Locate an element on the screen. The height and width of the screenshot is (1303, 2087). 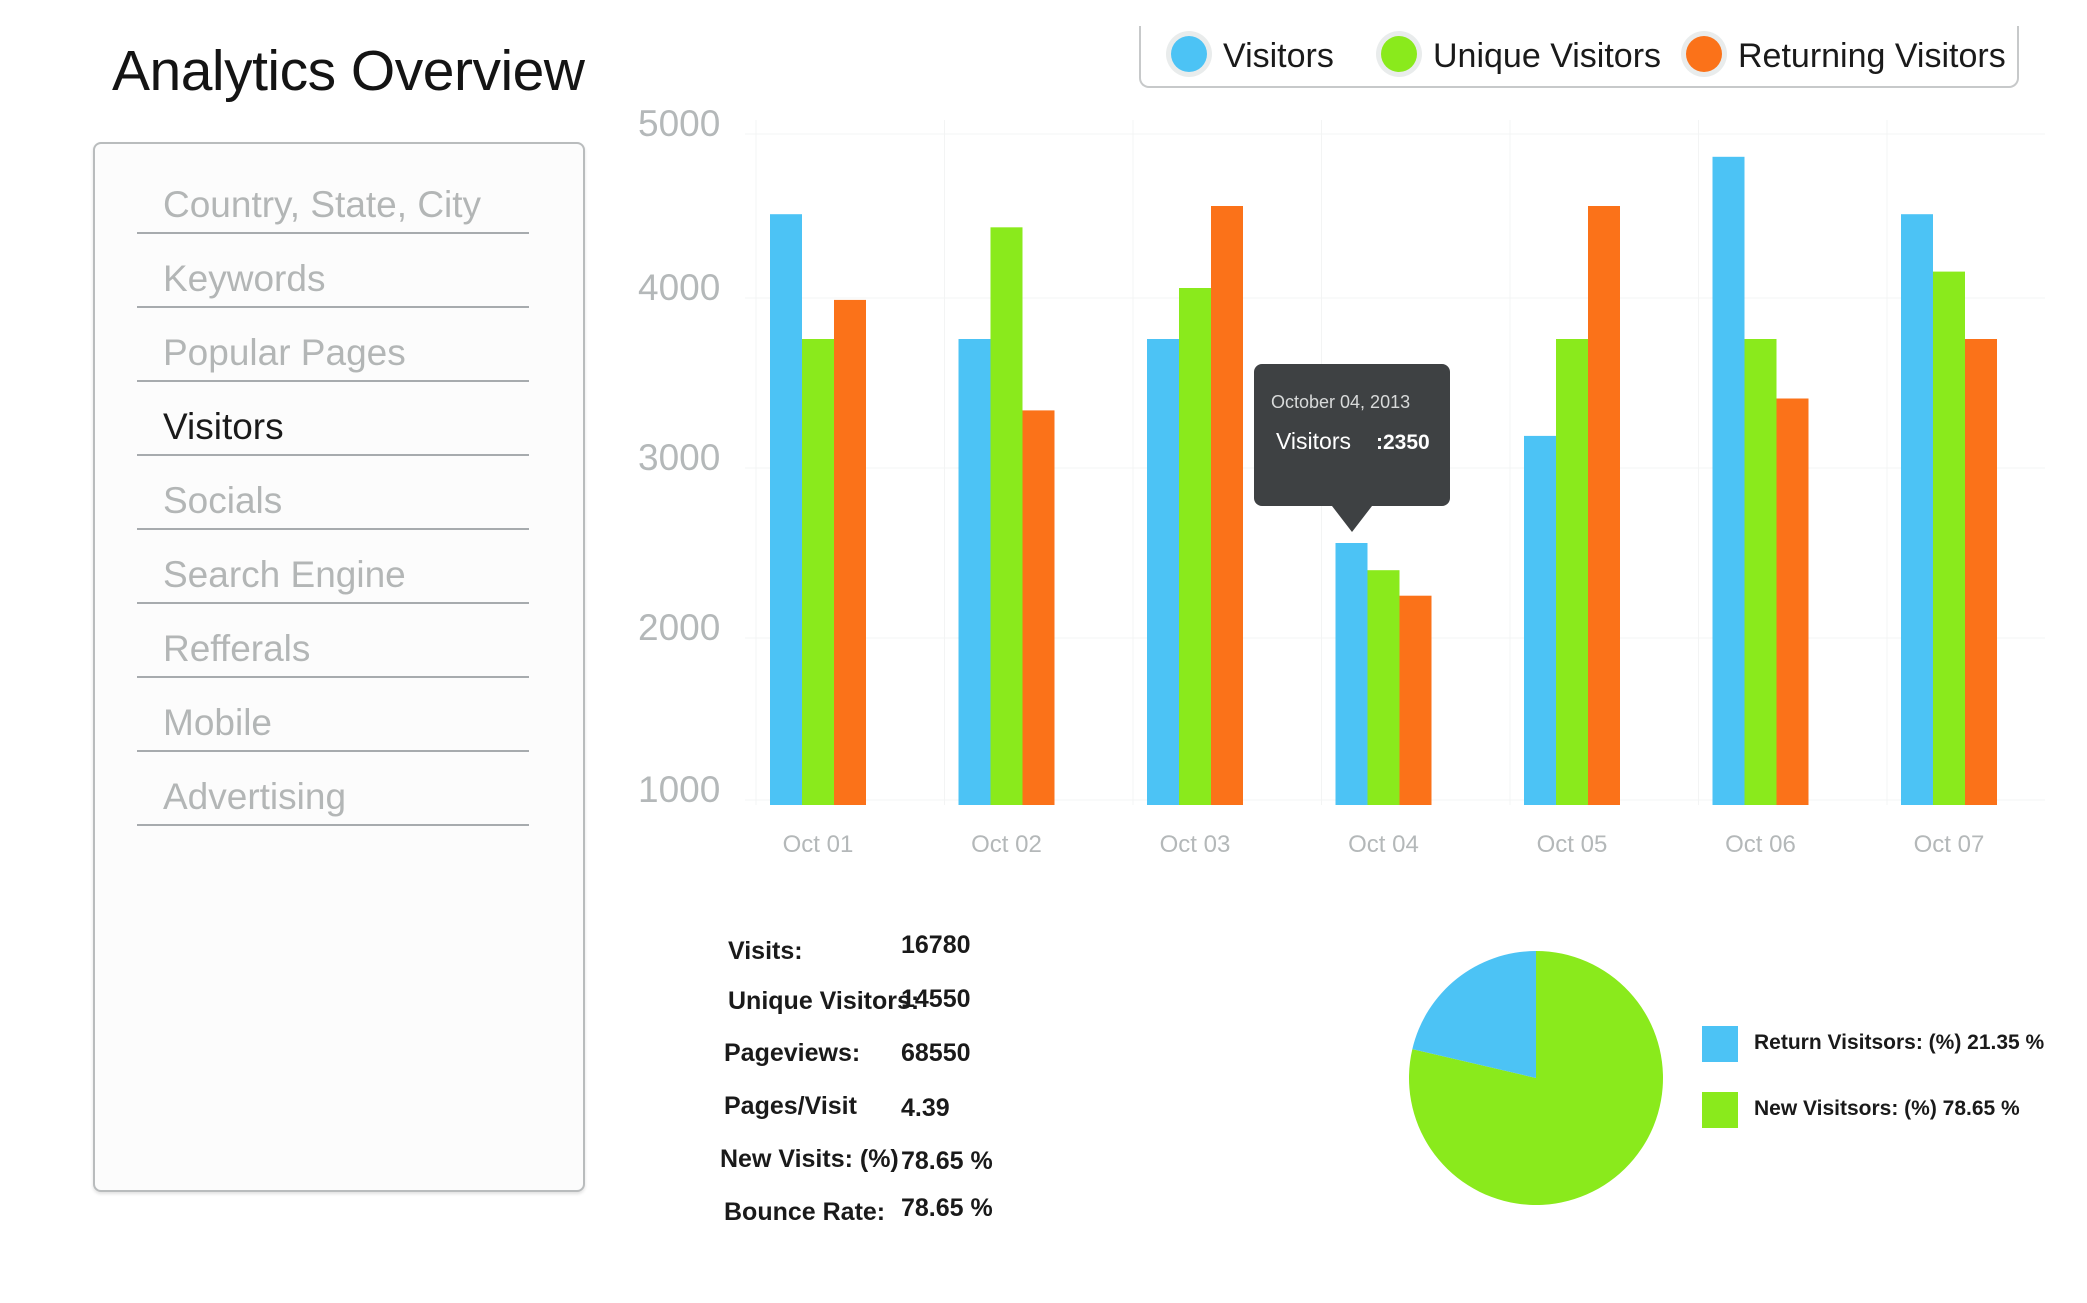
legend-label: Visitors is located at coordinates (1278, 56).